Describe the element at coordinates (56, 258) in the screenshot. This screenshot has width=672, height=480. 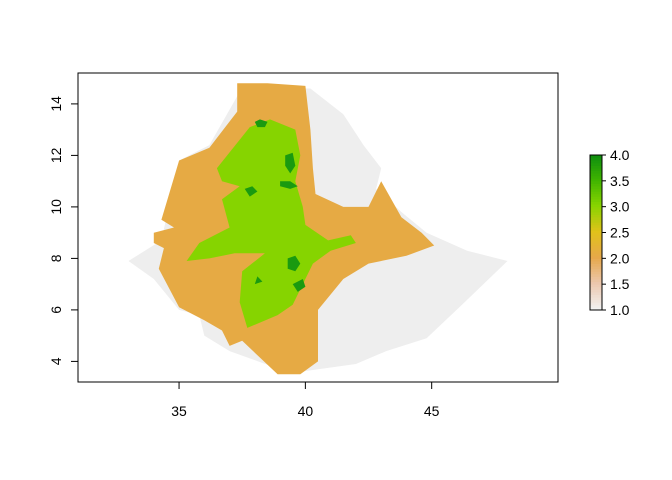
I see `y-tick-label: 8` at that location.